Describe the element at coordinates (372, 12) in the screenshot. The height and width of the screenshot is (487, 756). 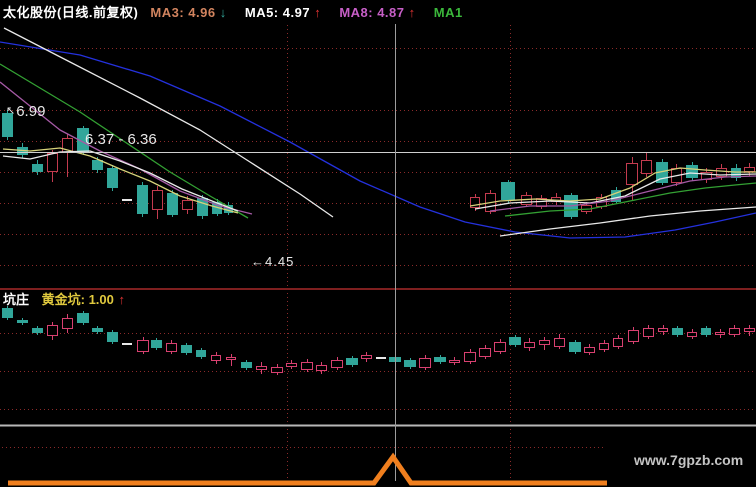
I see `ma8-value: MA8: 4.87` at that location.